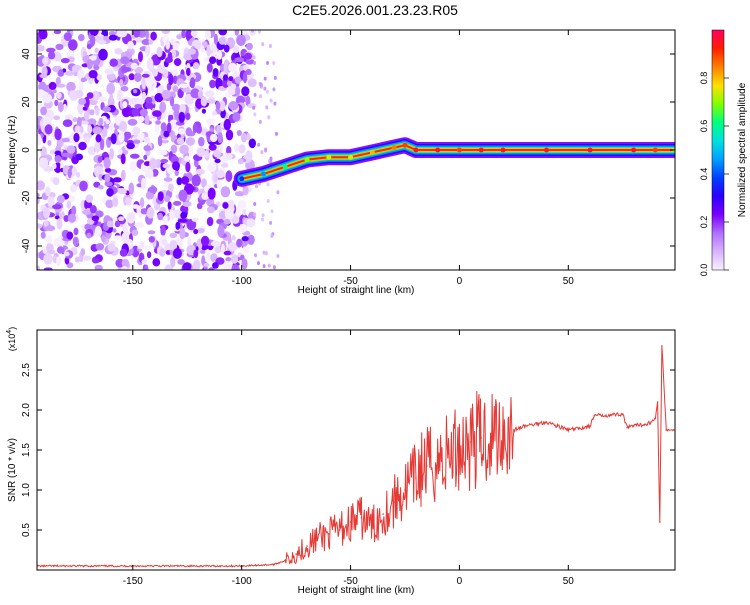 This screenshot has height=605, width=750. What do you see at coordinates (26, 530) in the screenshot?
I see `y-tick-label: 0.5` at bounding box center [26, 530].